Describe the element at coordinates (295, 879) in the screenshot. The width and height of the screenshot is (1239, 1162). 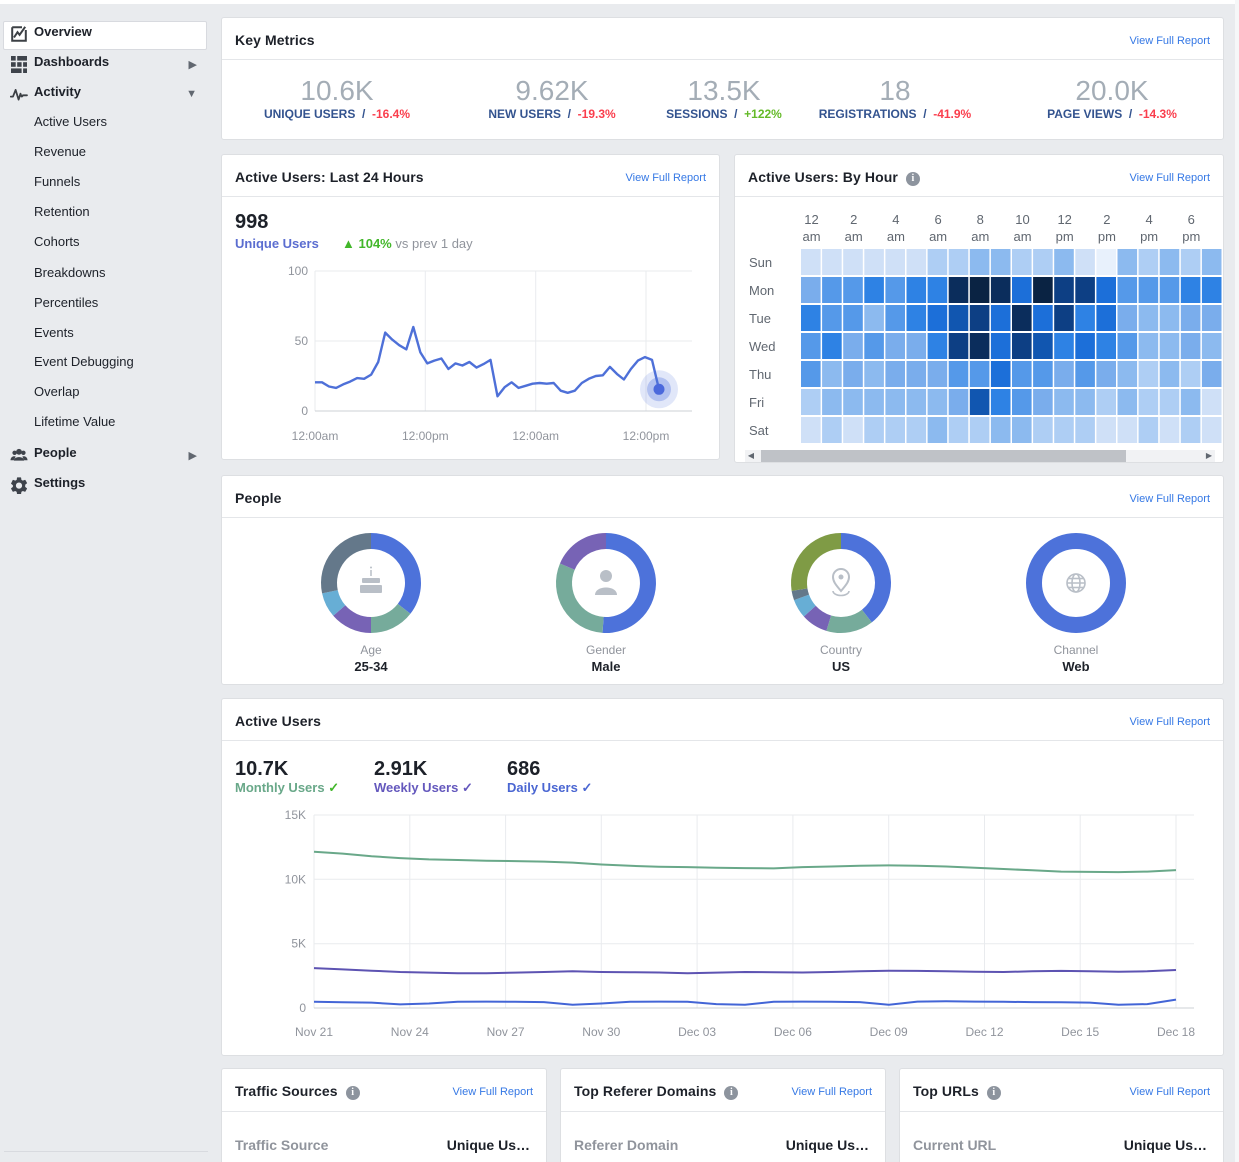
I see `svg-text: 10K` at that location.